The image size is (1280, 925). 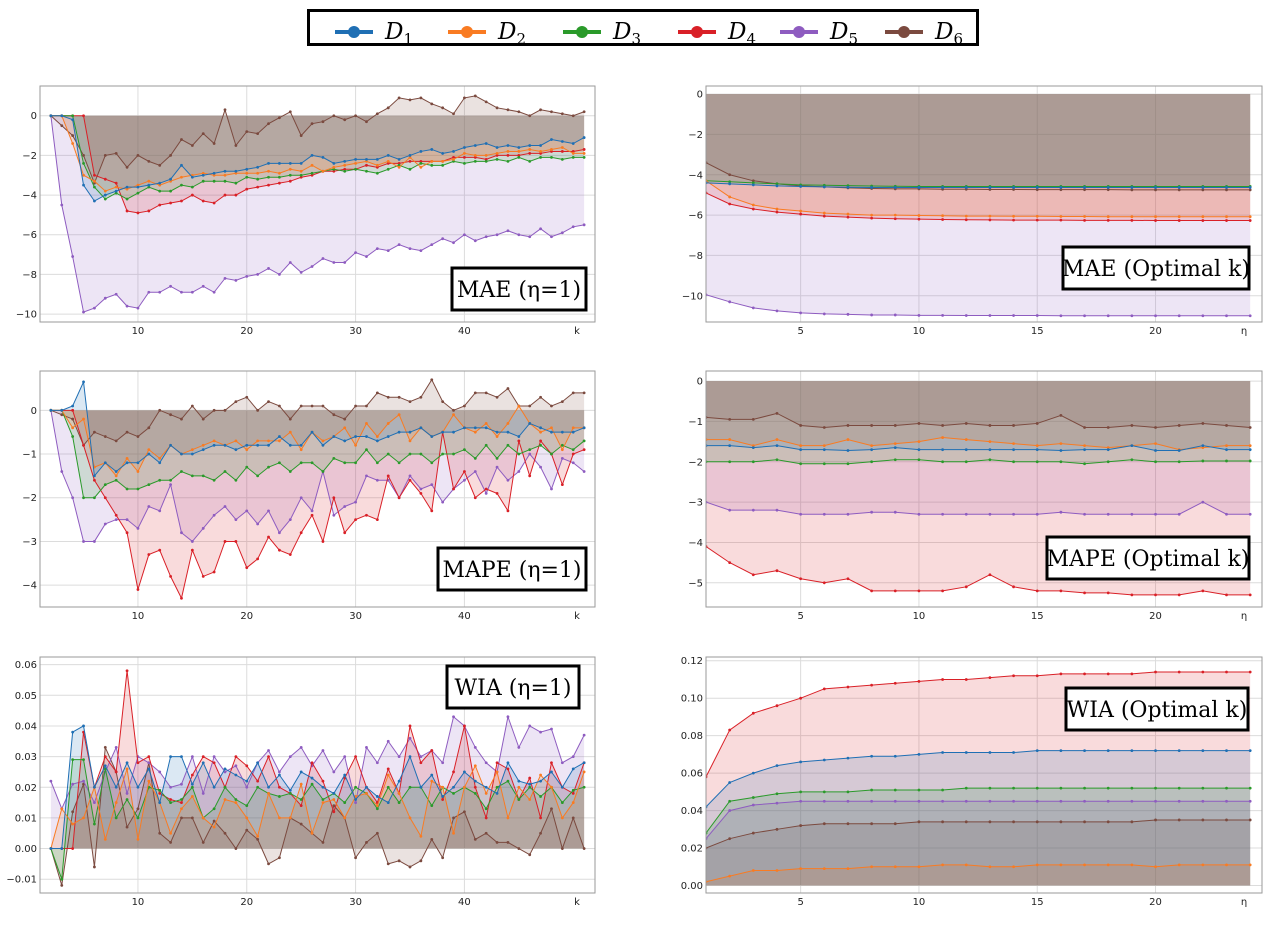 What do you see at coordinates (29, 498) in the screenshot?
I see `y-tick-label: −2` at bounding box center [29, 498].